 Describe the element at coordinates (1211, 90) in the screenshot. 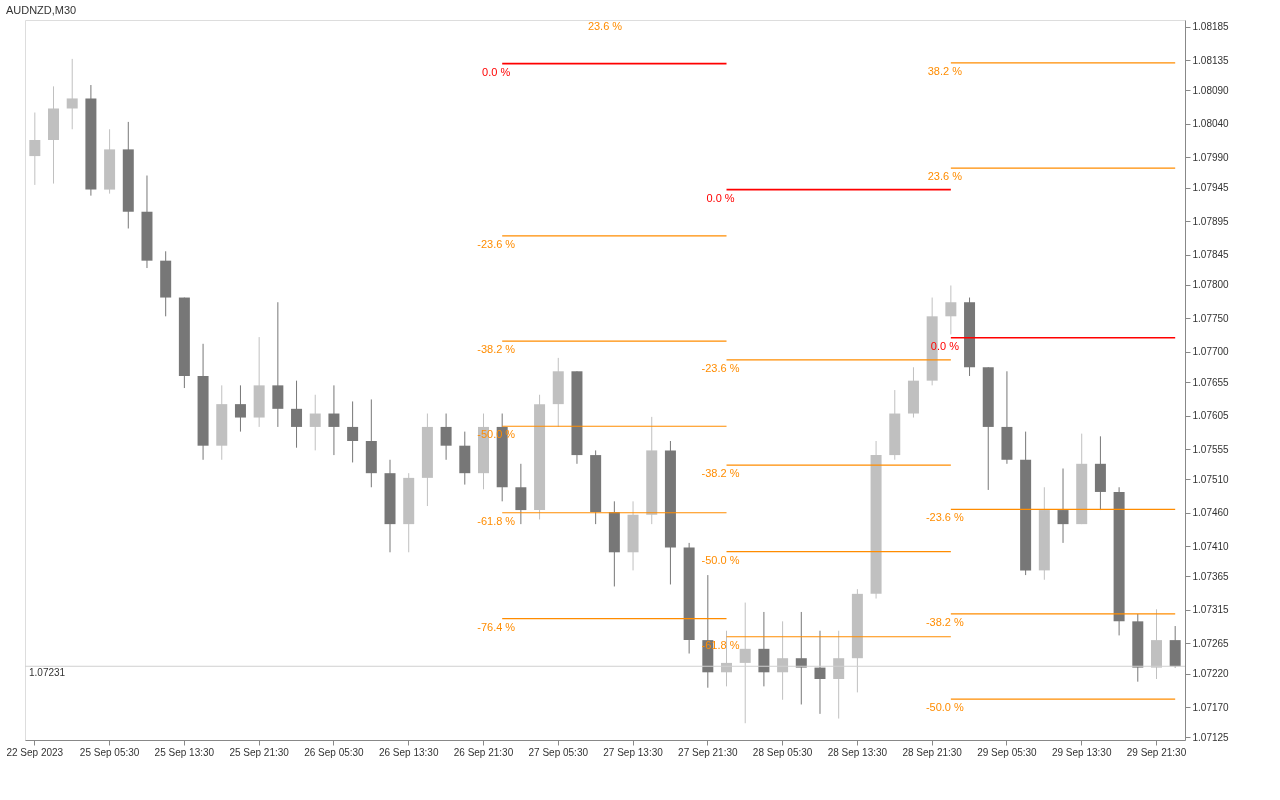

I see `y-tick-label: 1.08090` at that location.